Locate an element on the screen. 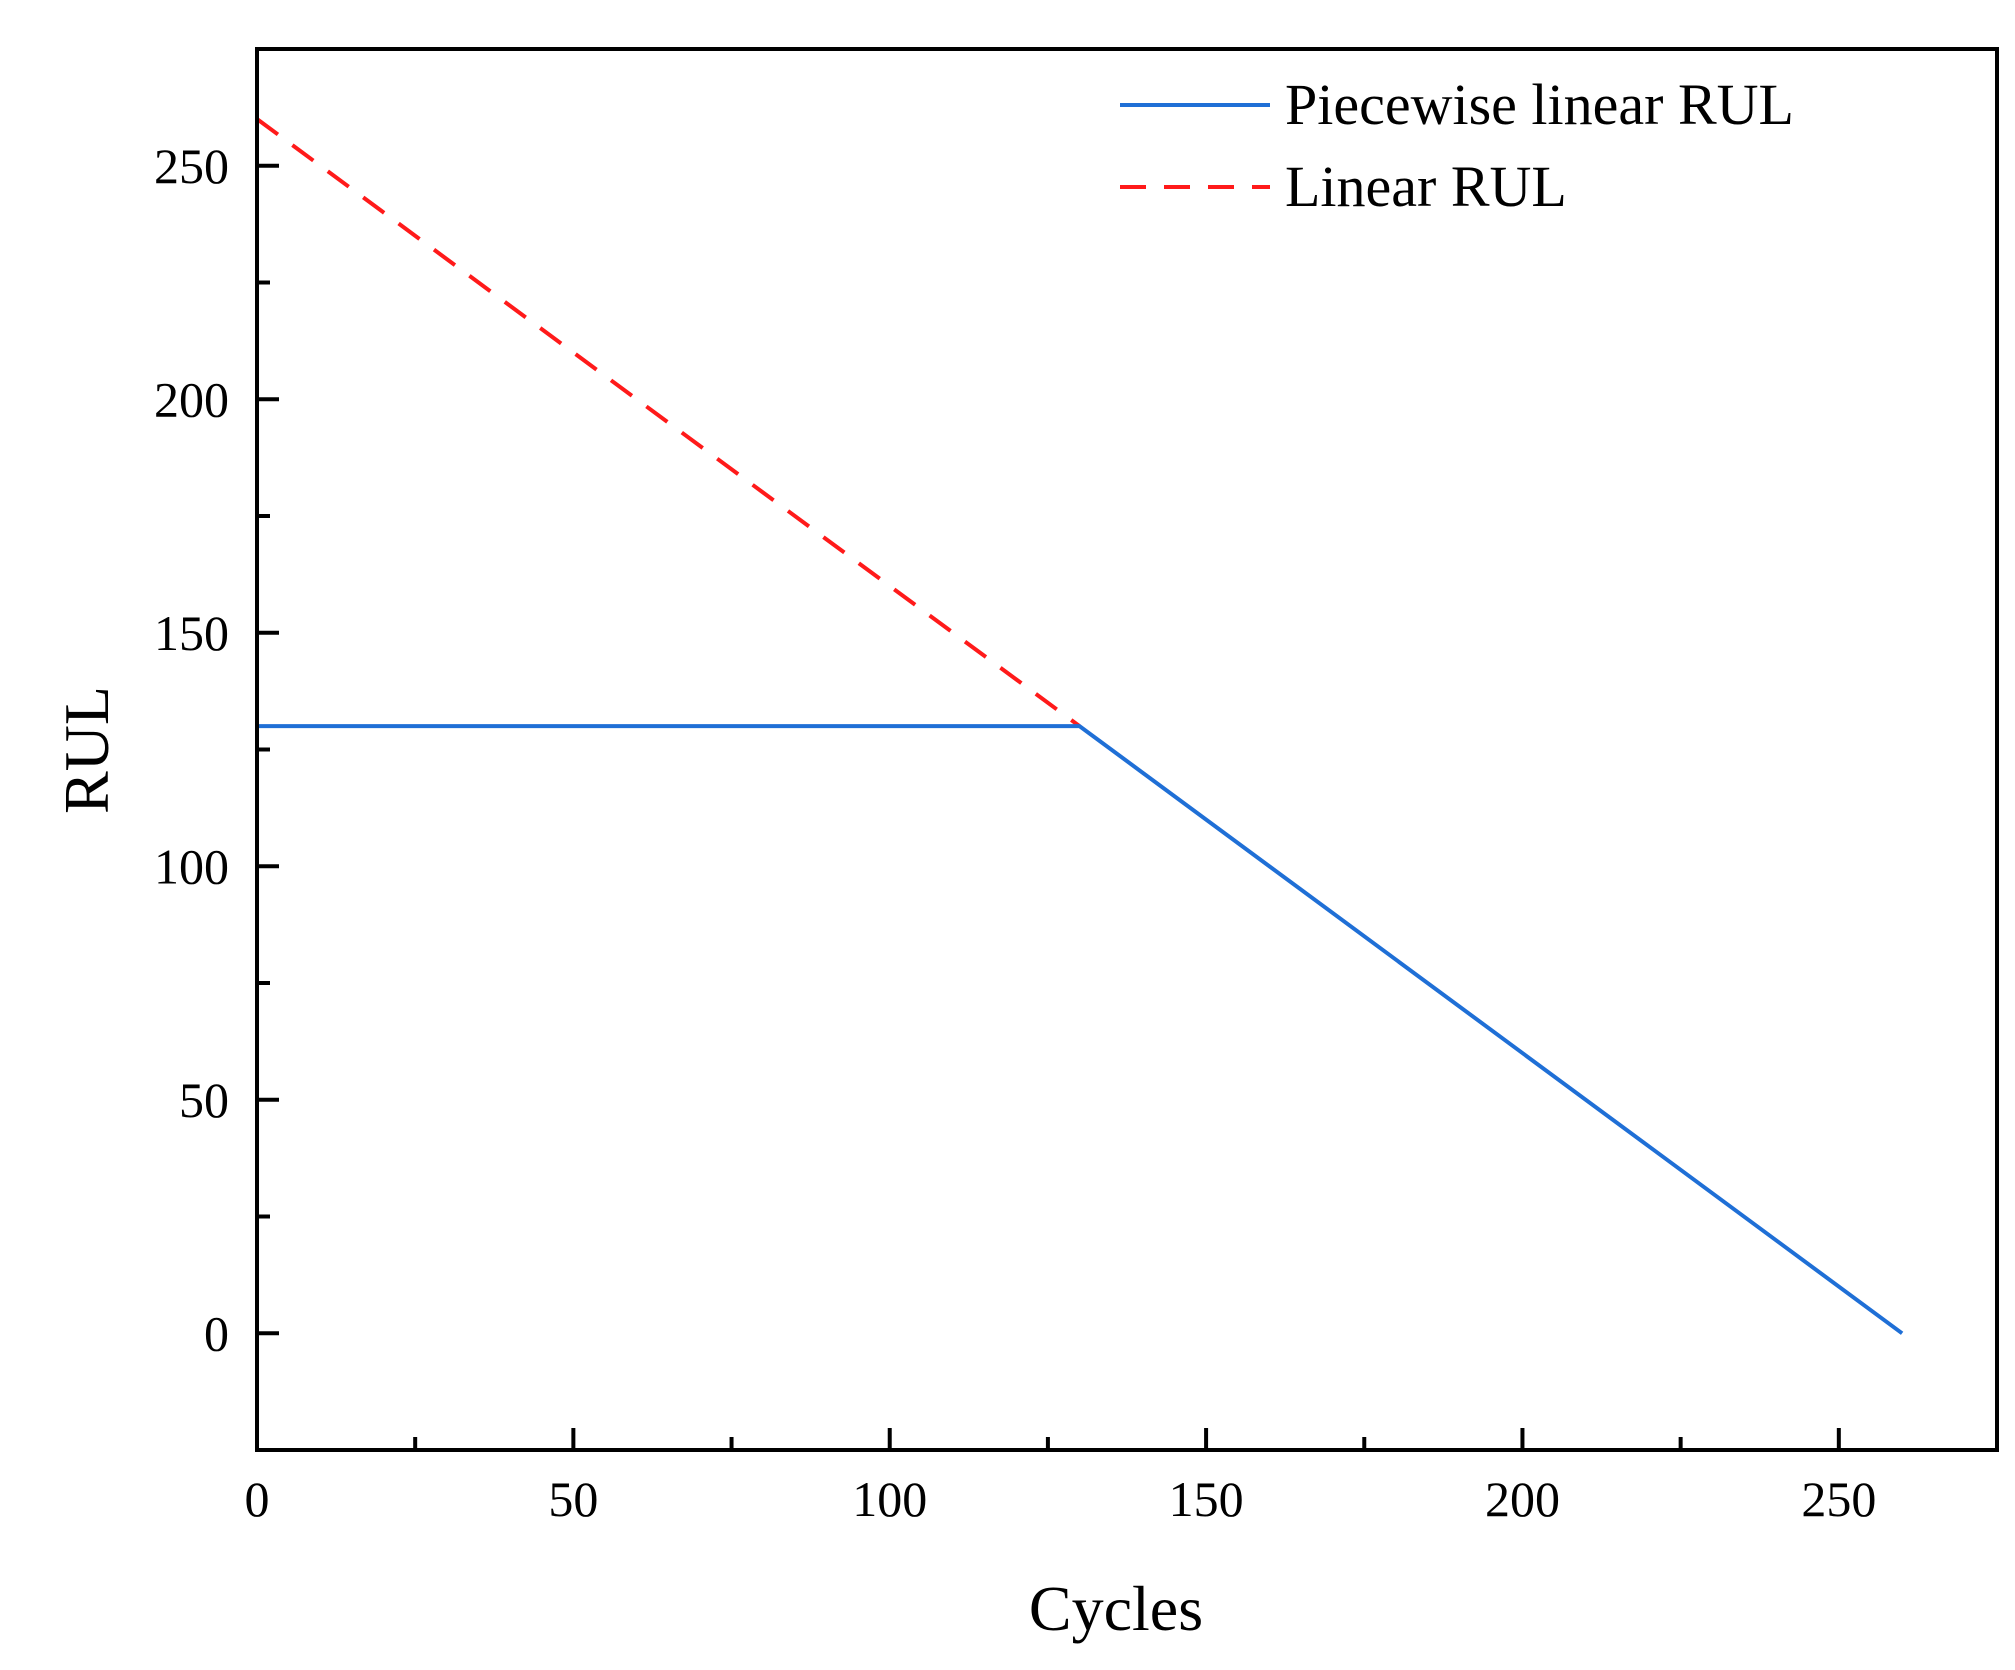 This screenshot has width=2015, height=1670. series-line-linear-rul is located at coordinates (668, 422).